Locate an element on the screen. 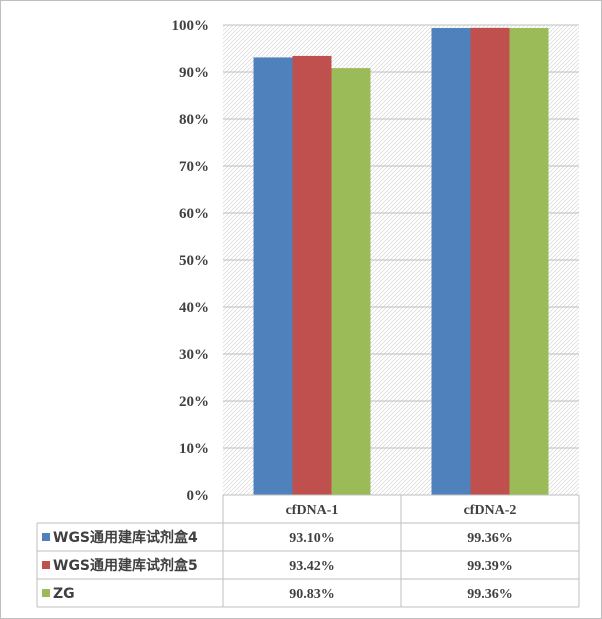 The height and width of the screenshot is (619, 602). legend-entry: WGS通用建库试剂盒5 is located at coordinates (125, 565).